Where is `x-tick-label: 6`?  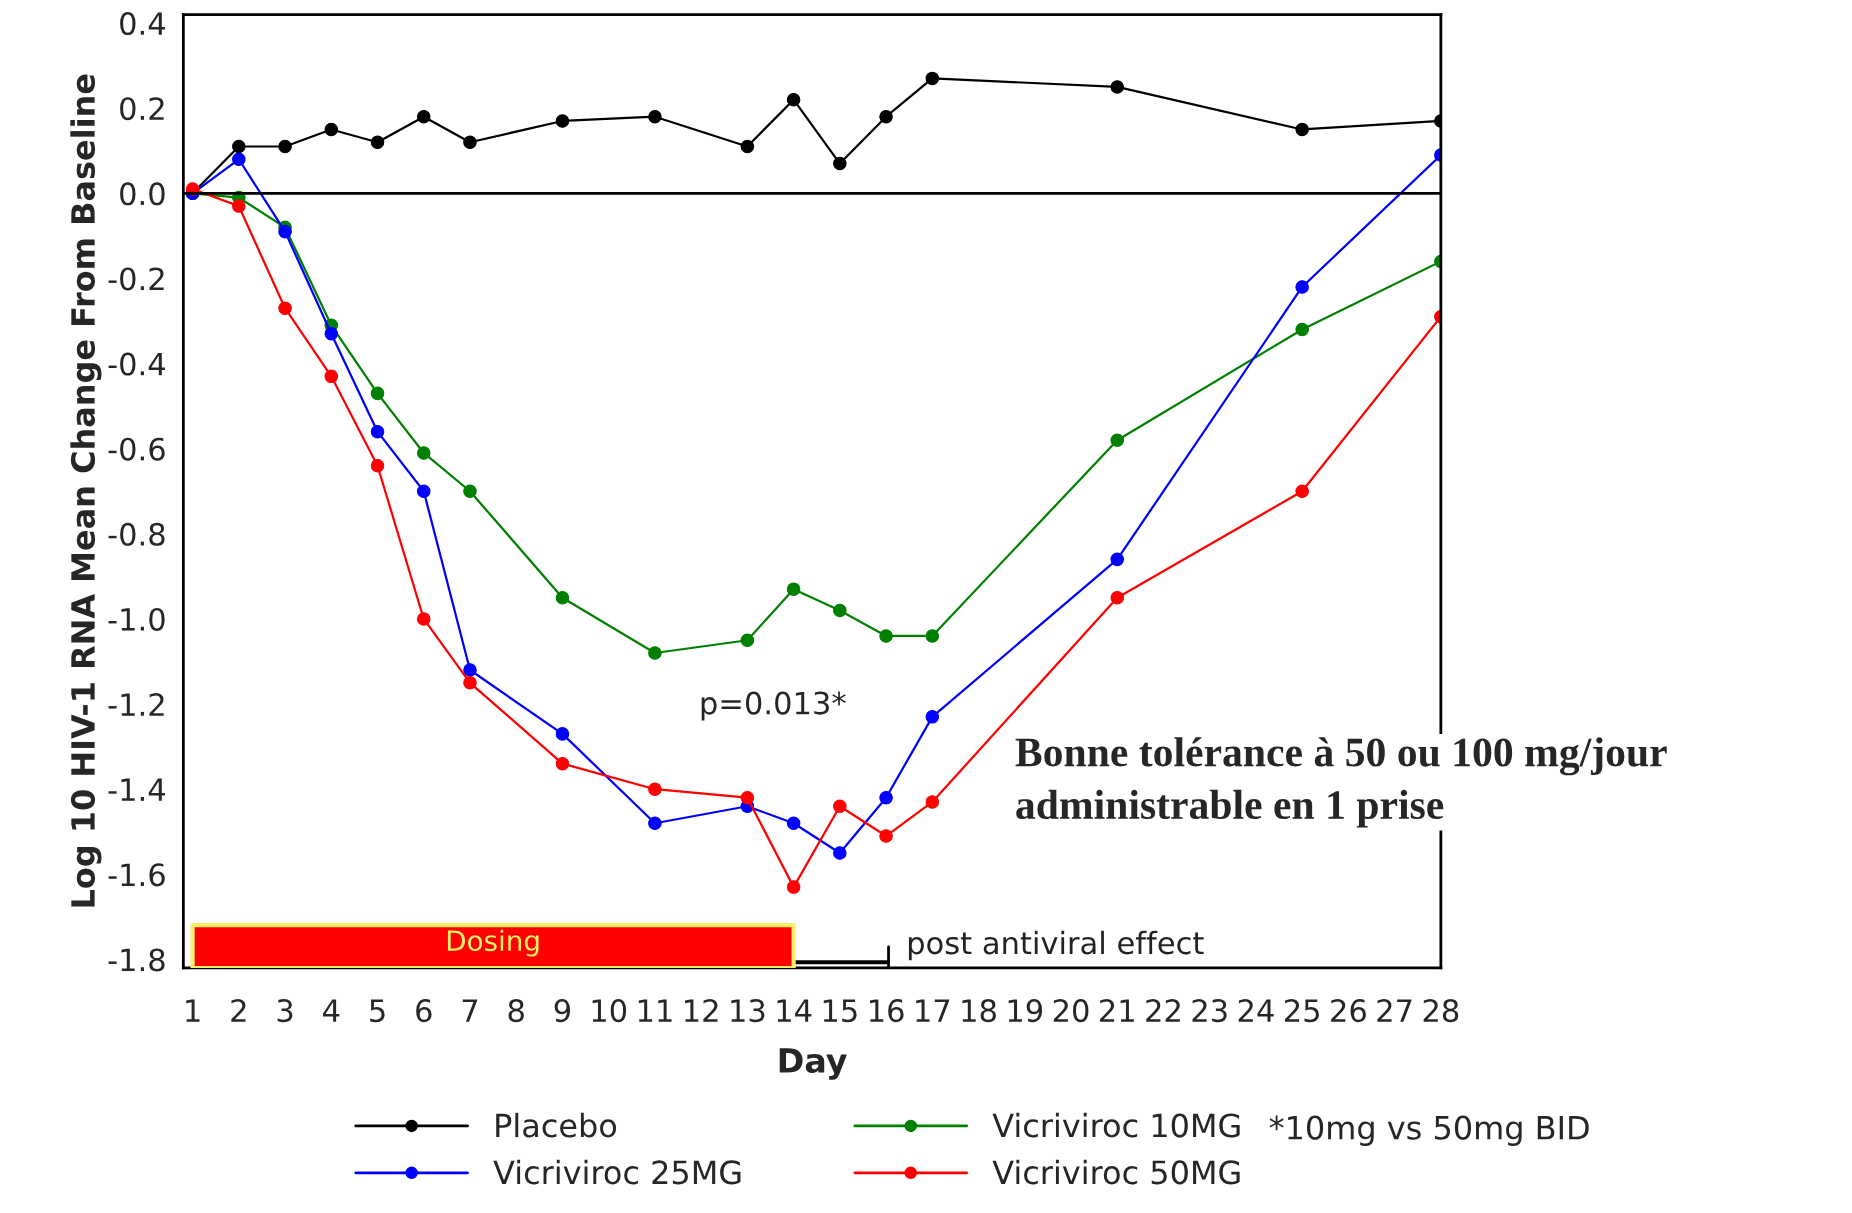
x-tick-label: 6 is located at coordinates (424, 1011).